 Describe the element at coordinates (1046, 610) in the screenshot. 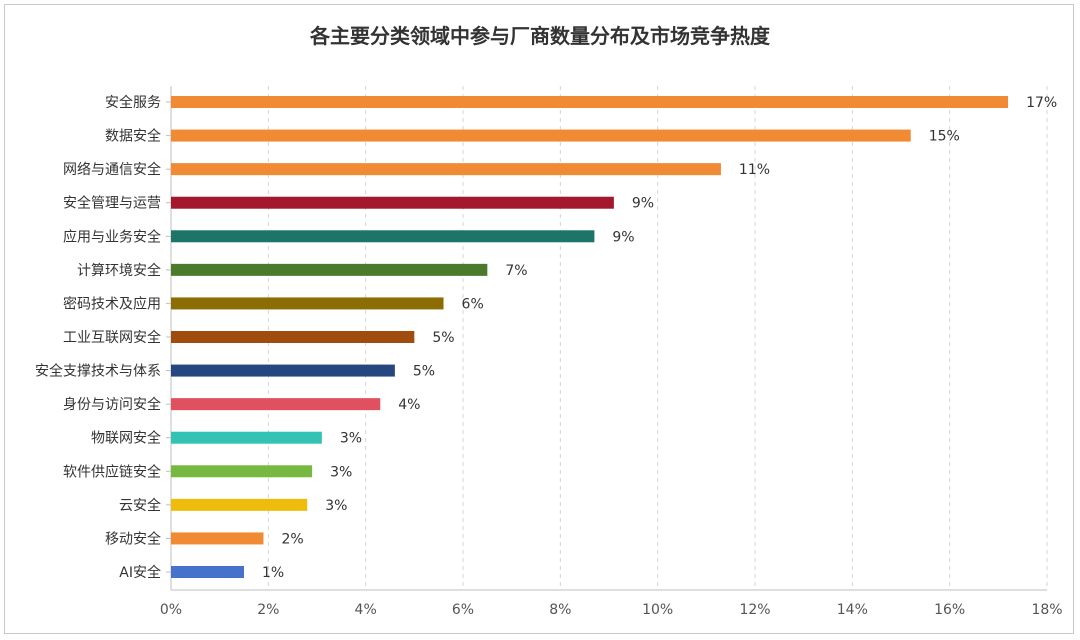

I see `x-tick-label: 18%` at that location.